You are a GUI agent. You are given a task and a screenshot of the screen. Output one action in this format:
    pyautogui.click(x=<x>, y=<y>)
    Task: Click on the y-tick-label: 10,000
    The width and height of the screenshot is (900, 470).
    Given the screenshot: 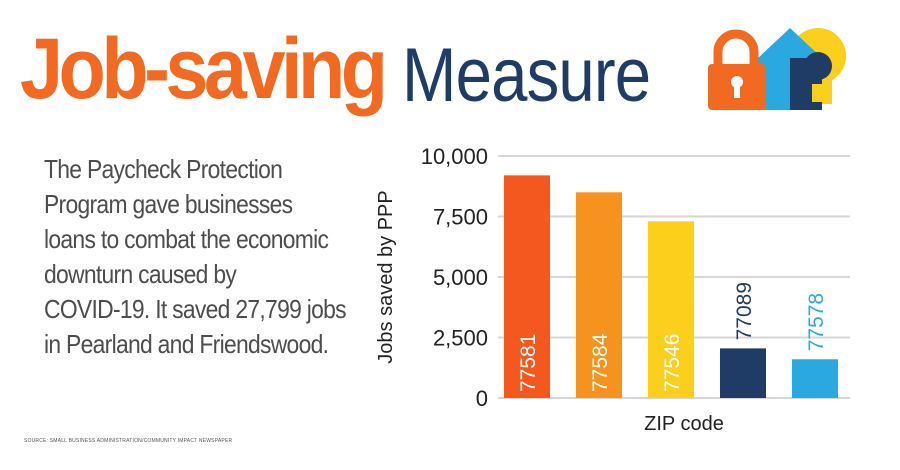 What is the action you would take?
    pyautogui.click(x=454, y=156)
    